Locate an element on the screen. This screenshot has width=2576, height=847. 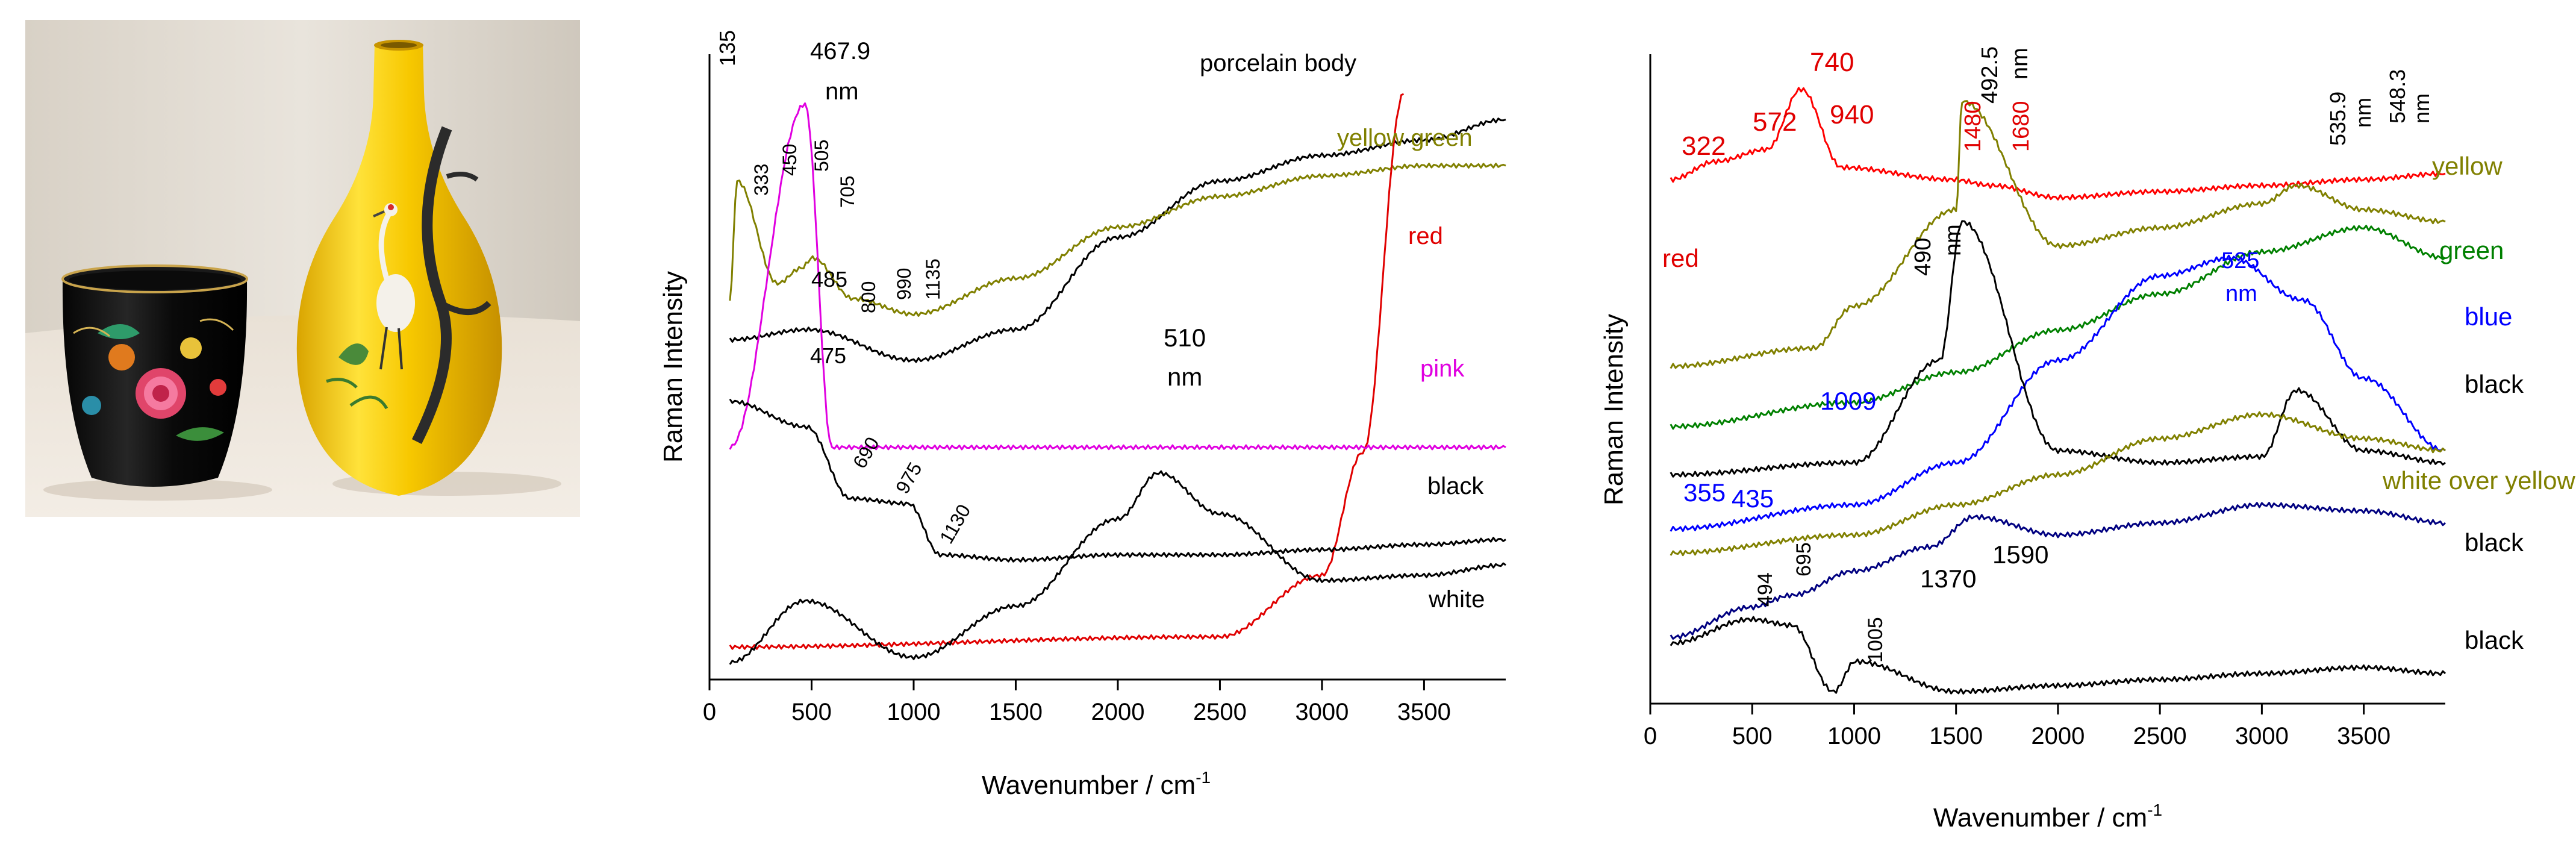
peak-740: 740 is located at coordinates (1832, 62).